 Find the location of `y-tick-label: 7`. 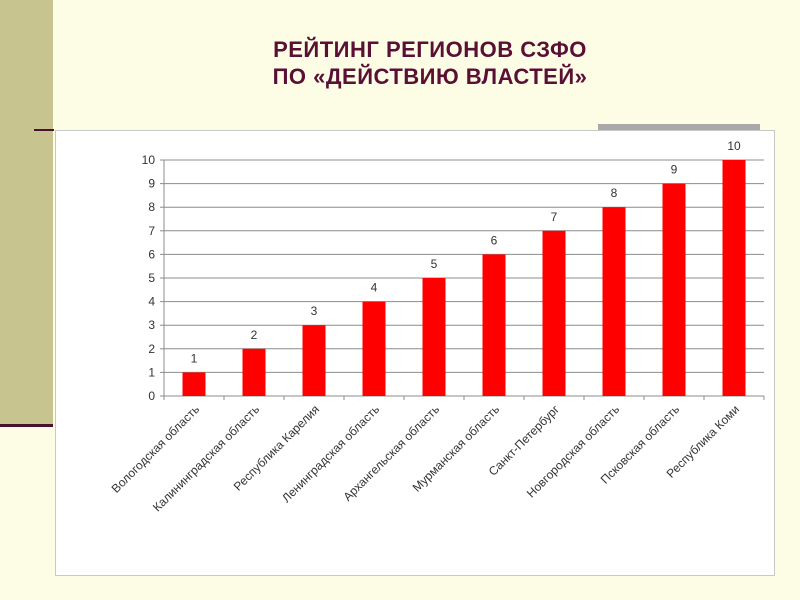

y-tick-label: 7 is located at coordinates (151, 231).